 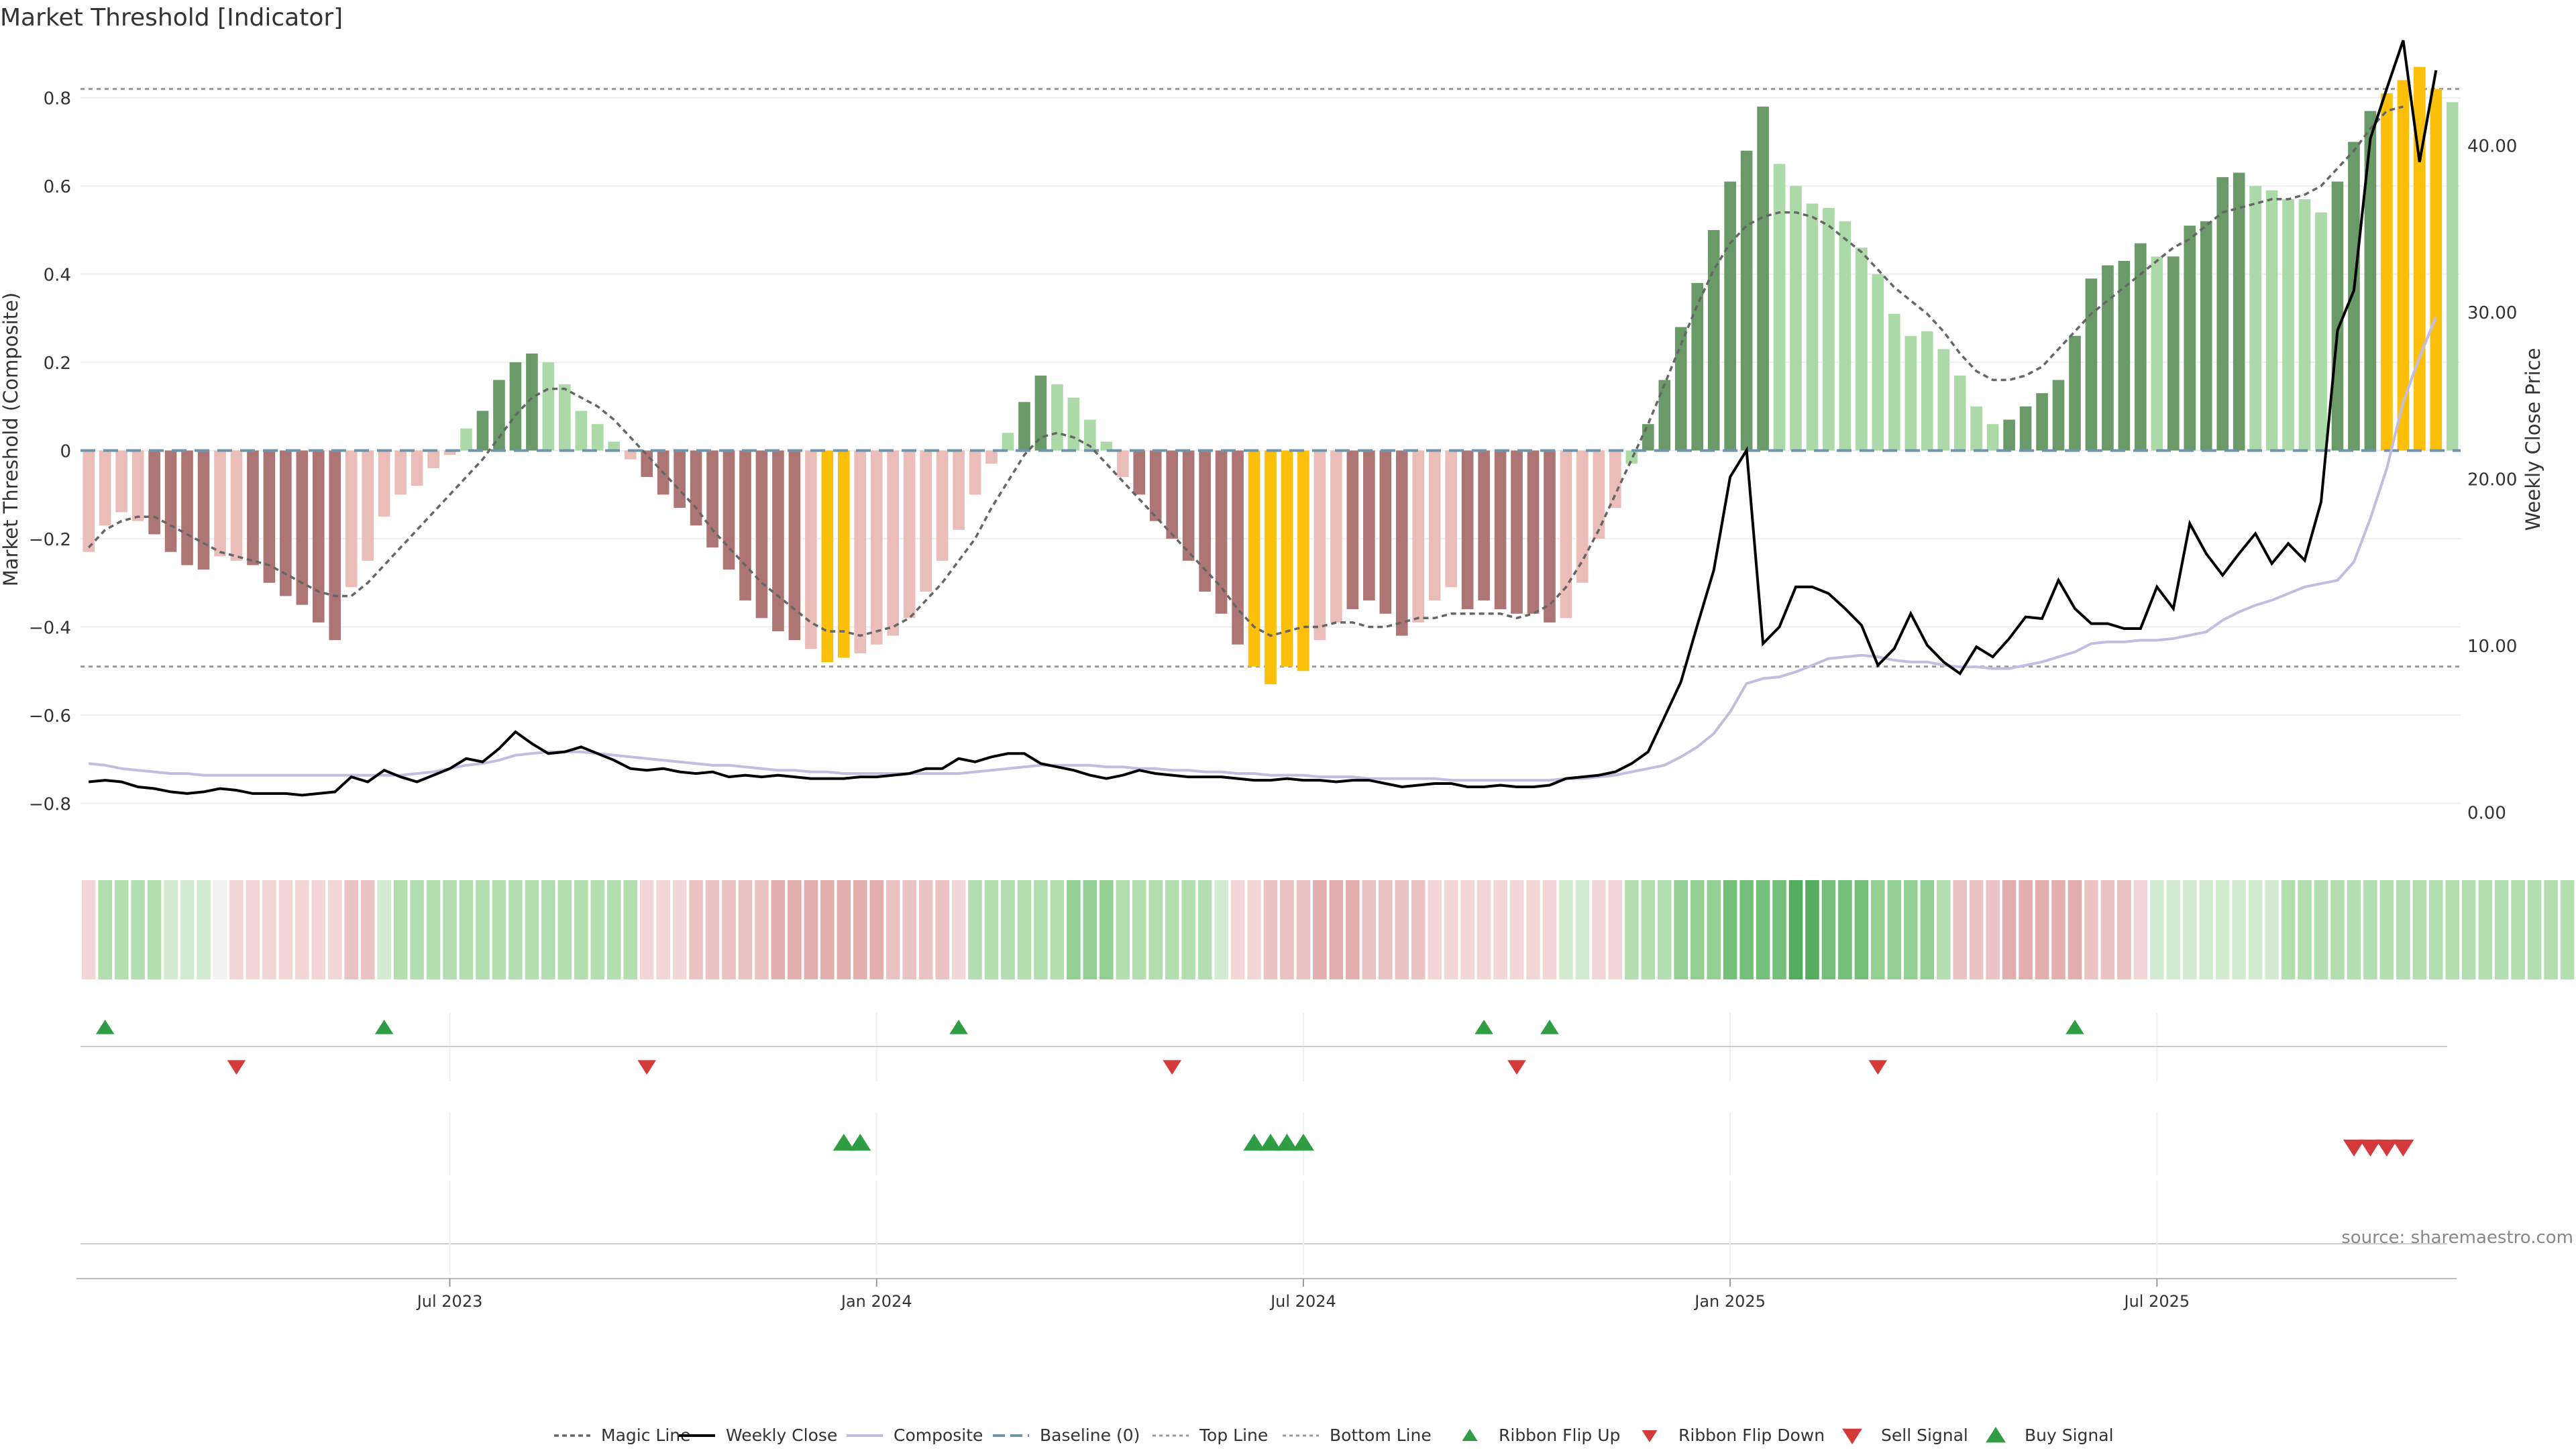 What do you see at coordinates (1852, 1436) in the screenshot?
I see `legend-swatch-sell-signal` at bounding box center [1852, 1436].